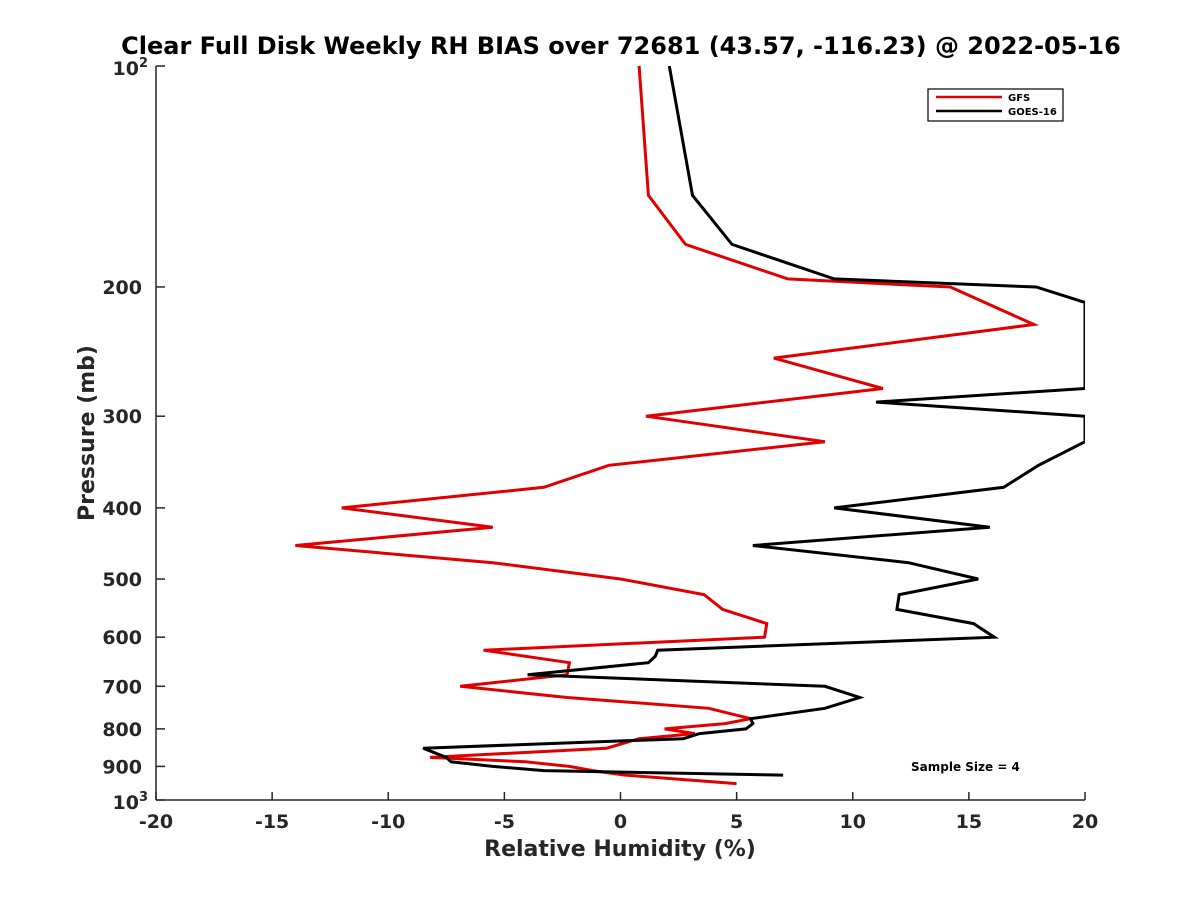  I want to click on y-tick-top: 102, so click(131, 68).